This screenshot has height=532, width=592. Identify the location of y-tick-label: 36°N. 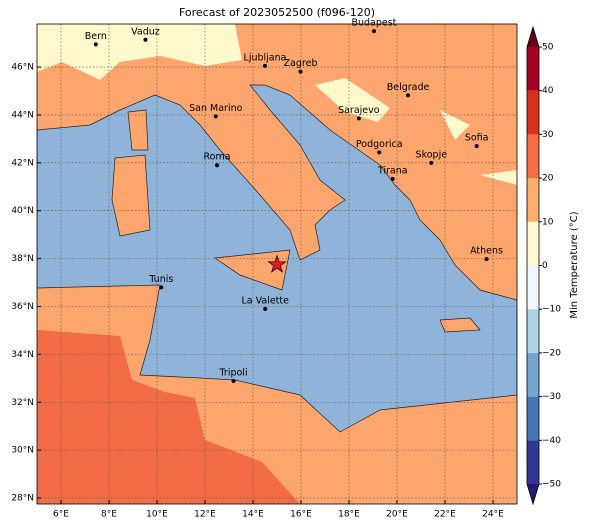
(22, 307).